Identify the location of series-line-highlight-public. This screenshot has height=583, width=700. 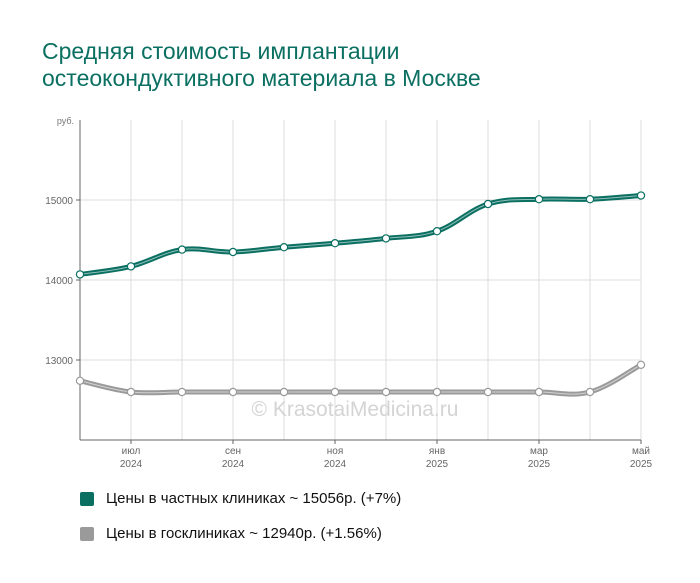
(360, 379).